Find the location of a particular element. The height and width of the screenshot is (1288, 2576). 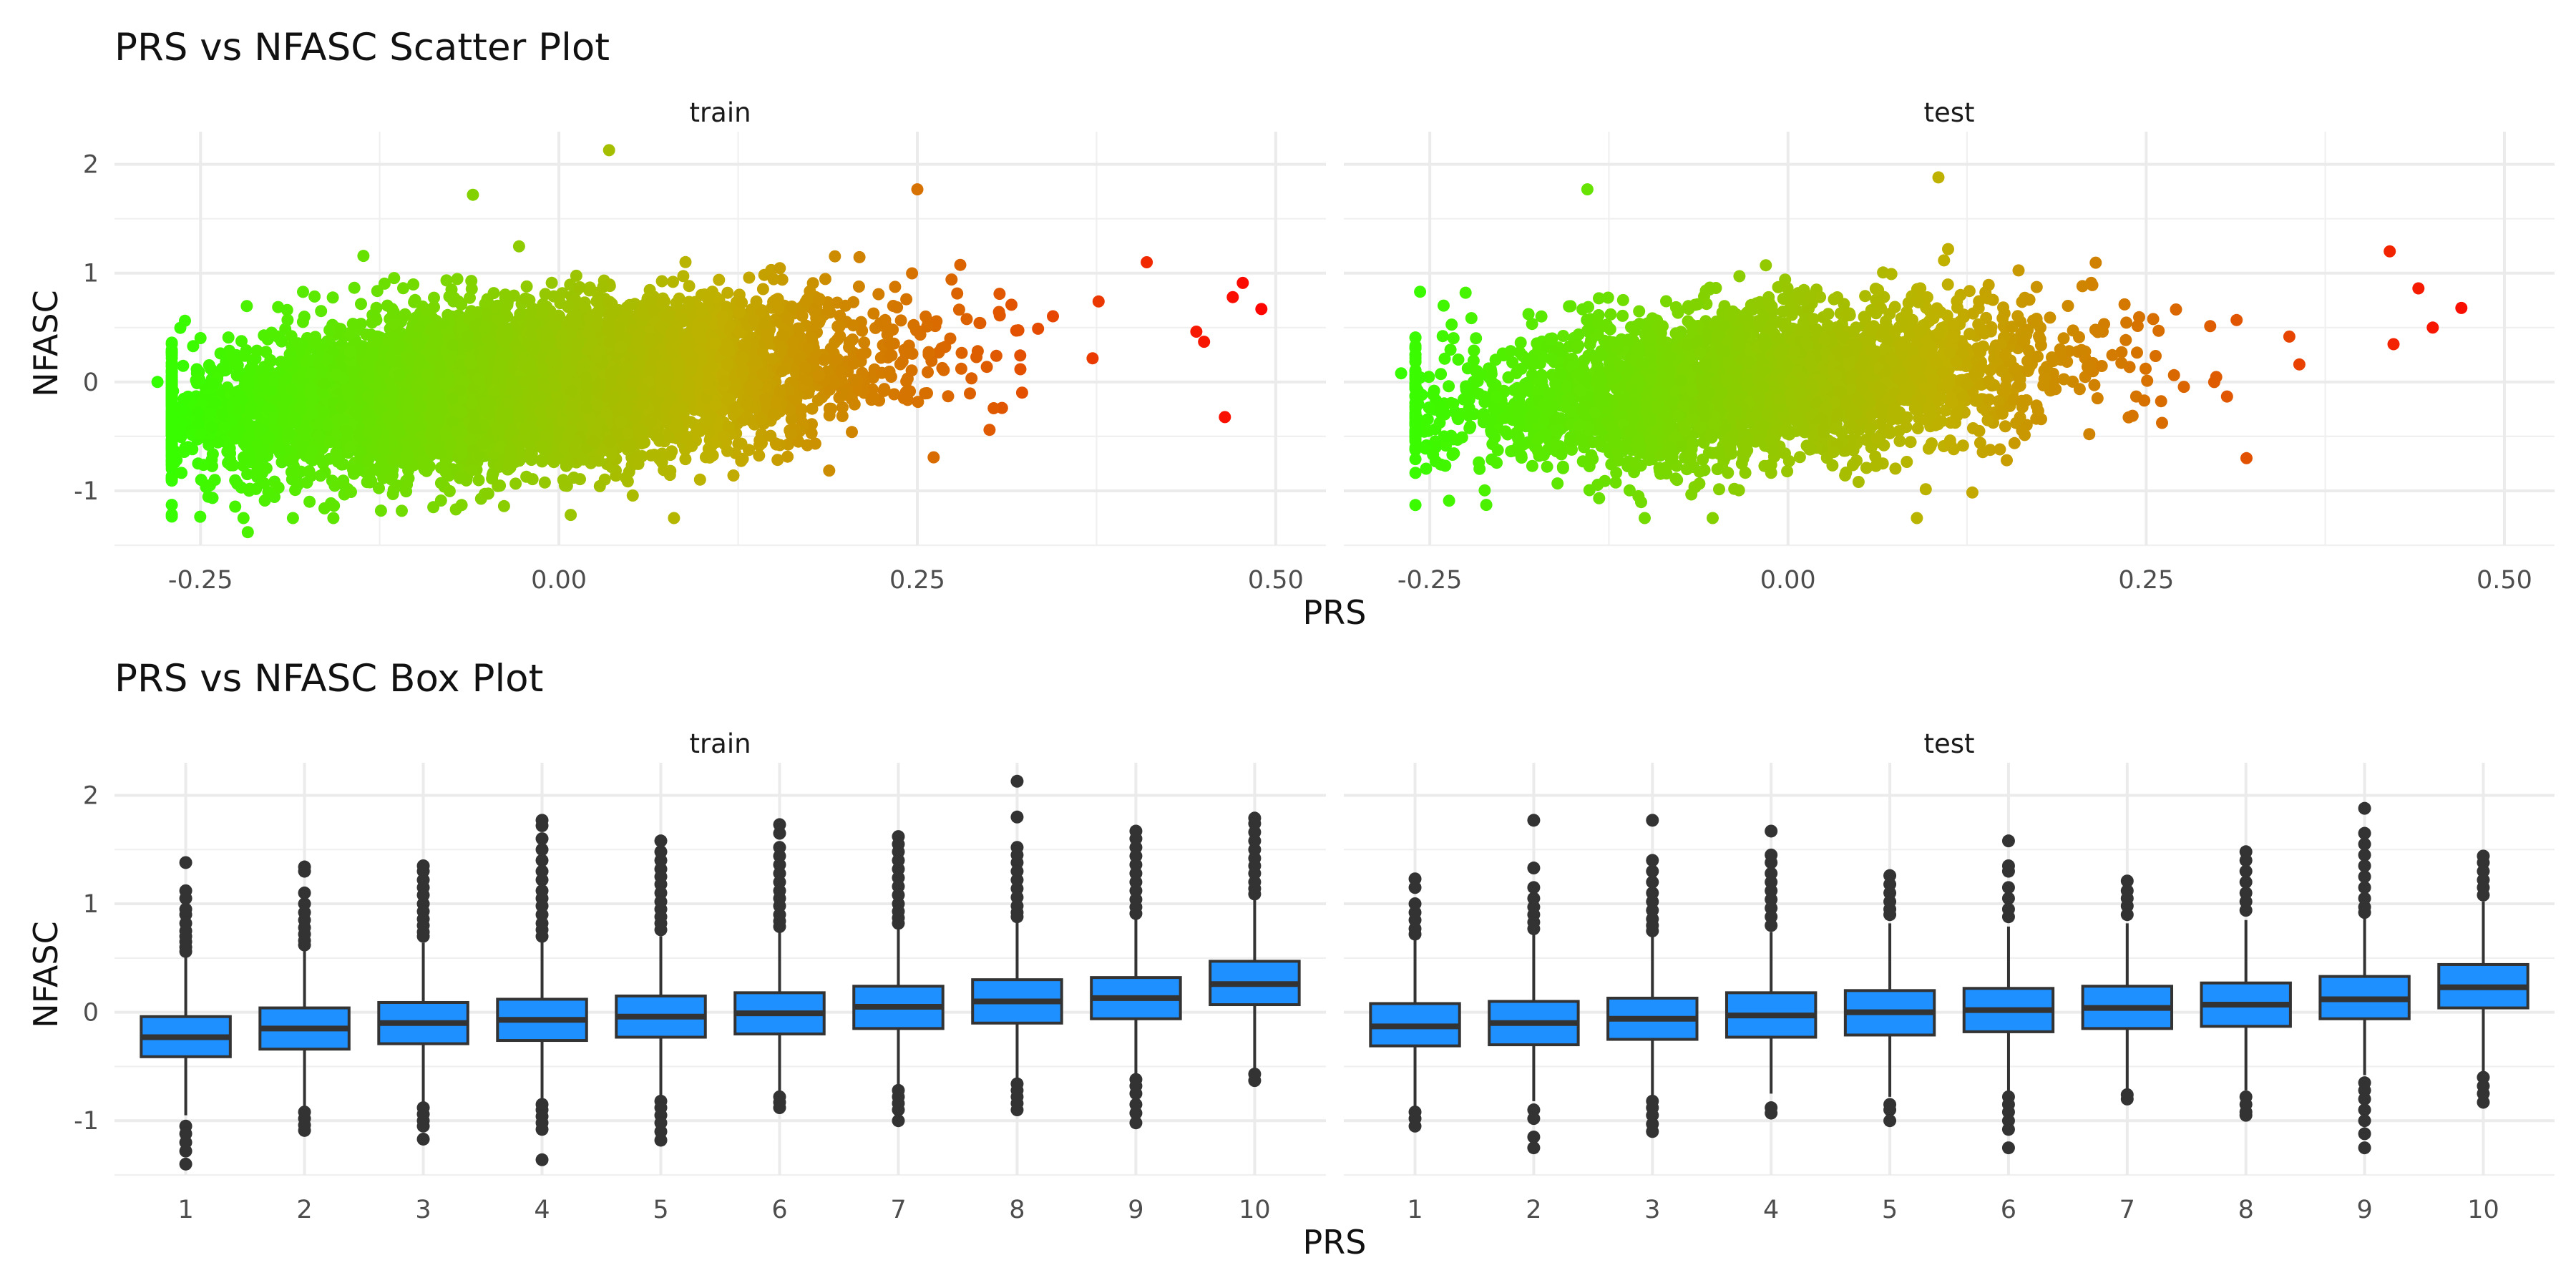

x-tick-label: 0.50 is located at coordinates (1276, 580).